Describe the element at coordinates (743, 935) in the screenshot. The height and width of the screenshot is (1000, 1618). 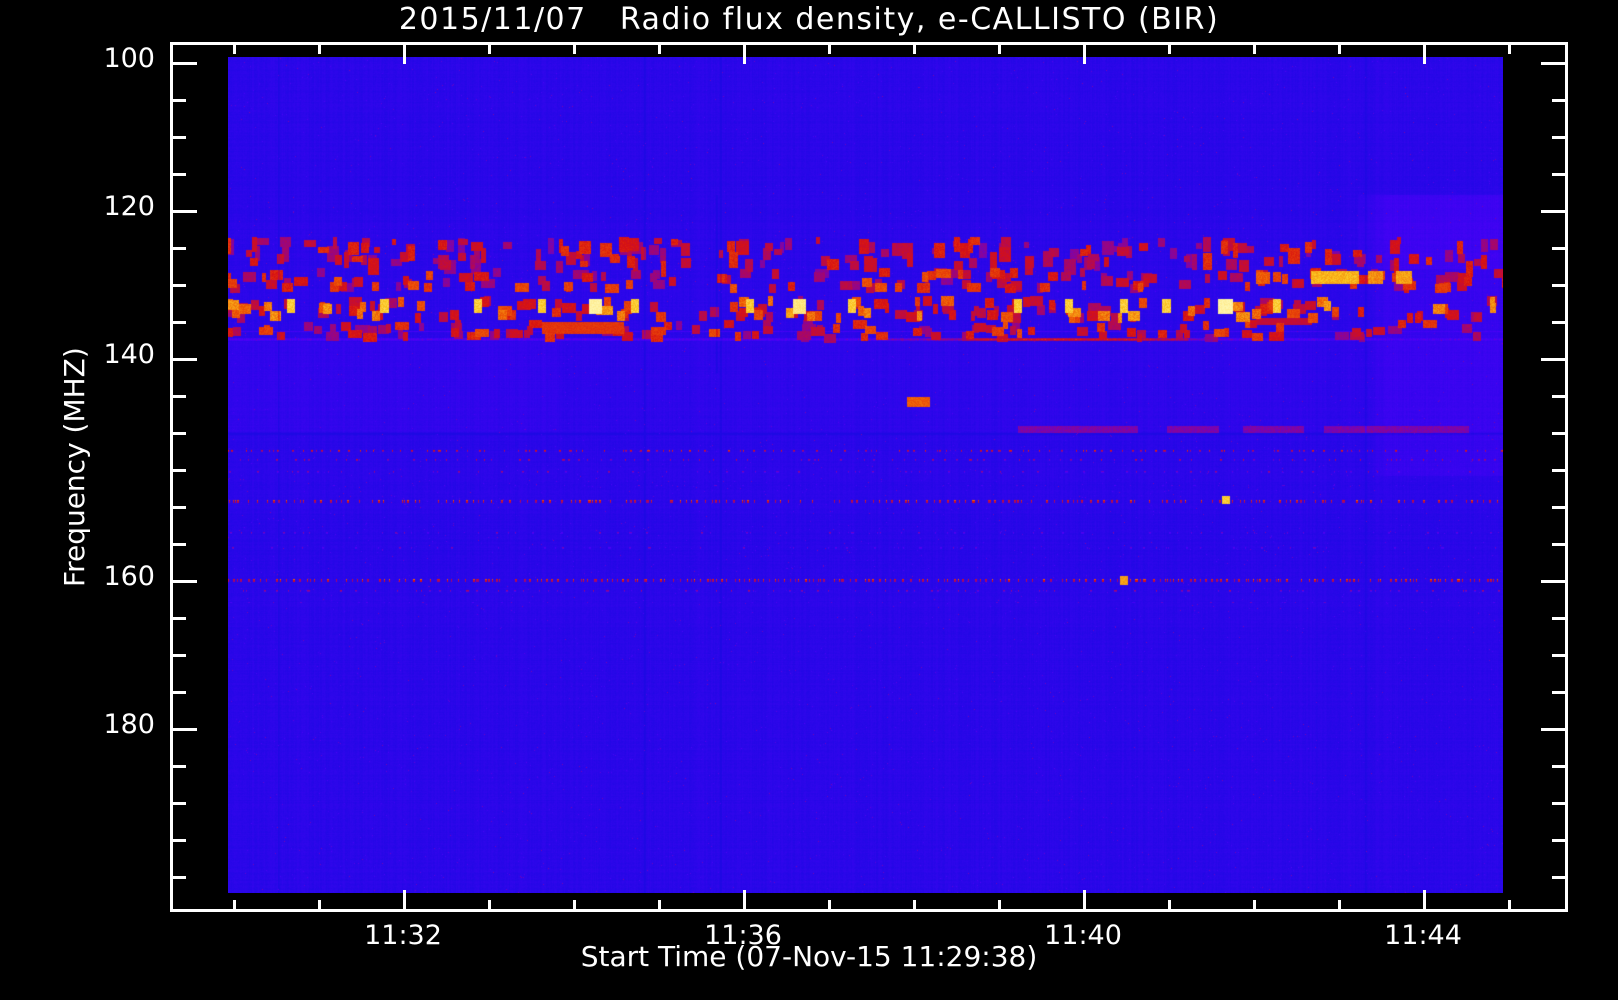
I see `x-tick-label: 11:36` at that location.